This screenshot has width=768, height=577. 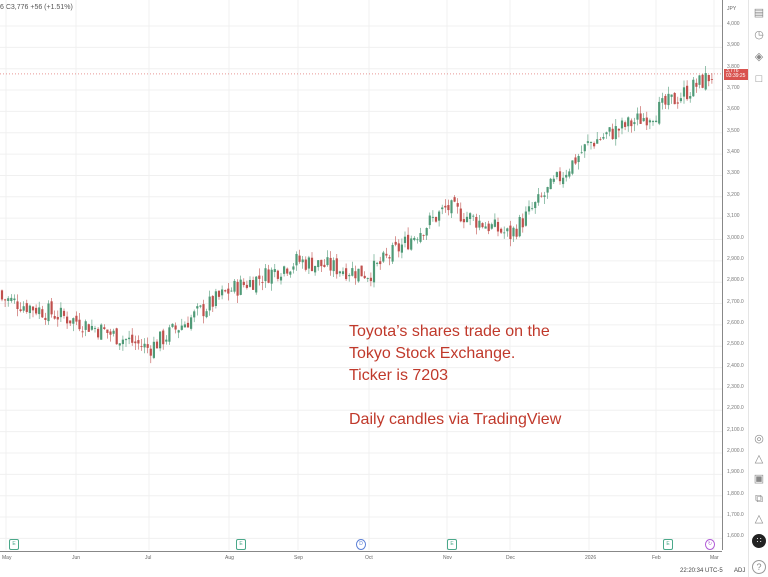 What do you see at coordinates (398, 375) in the screenshot?
I see `annotation-line: Ticker is 7203` at bounding box center [398, 375].